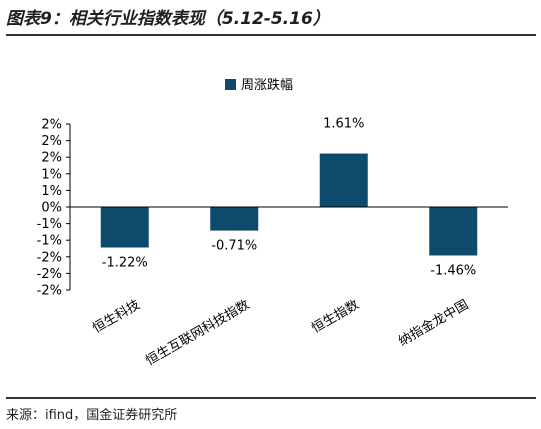 This screenshot has height=429, width=541. What do you see at coordinates (92, 415) in the screenshot?
I see `source-note: 来源：ifind，国金证券研究所` at bounding box center [92, 415].